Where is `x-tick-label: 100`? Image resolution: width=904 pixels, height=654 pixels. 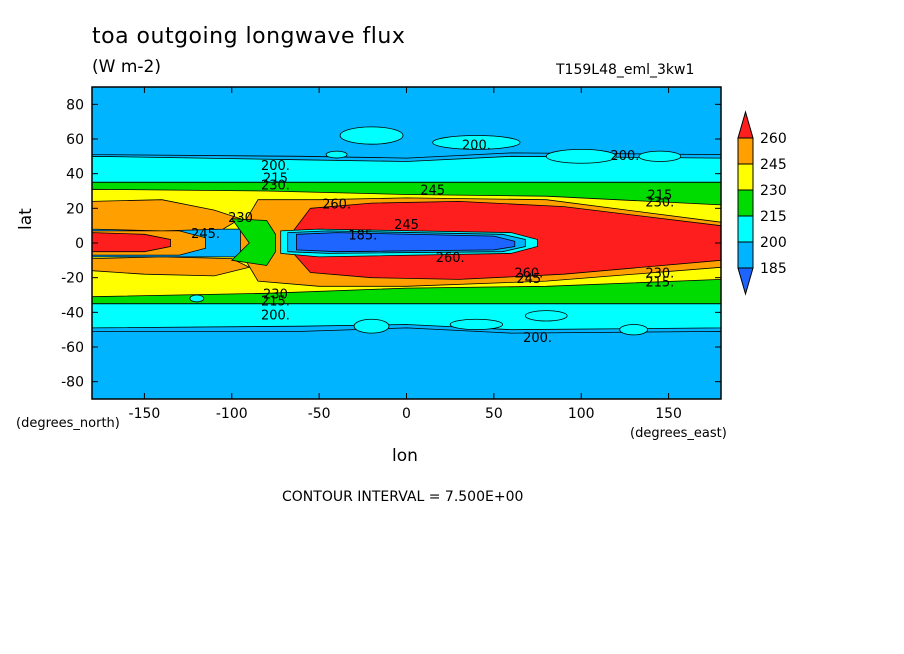 x-tick-label: 100 is located at coordinates (581, 414).